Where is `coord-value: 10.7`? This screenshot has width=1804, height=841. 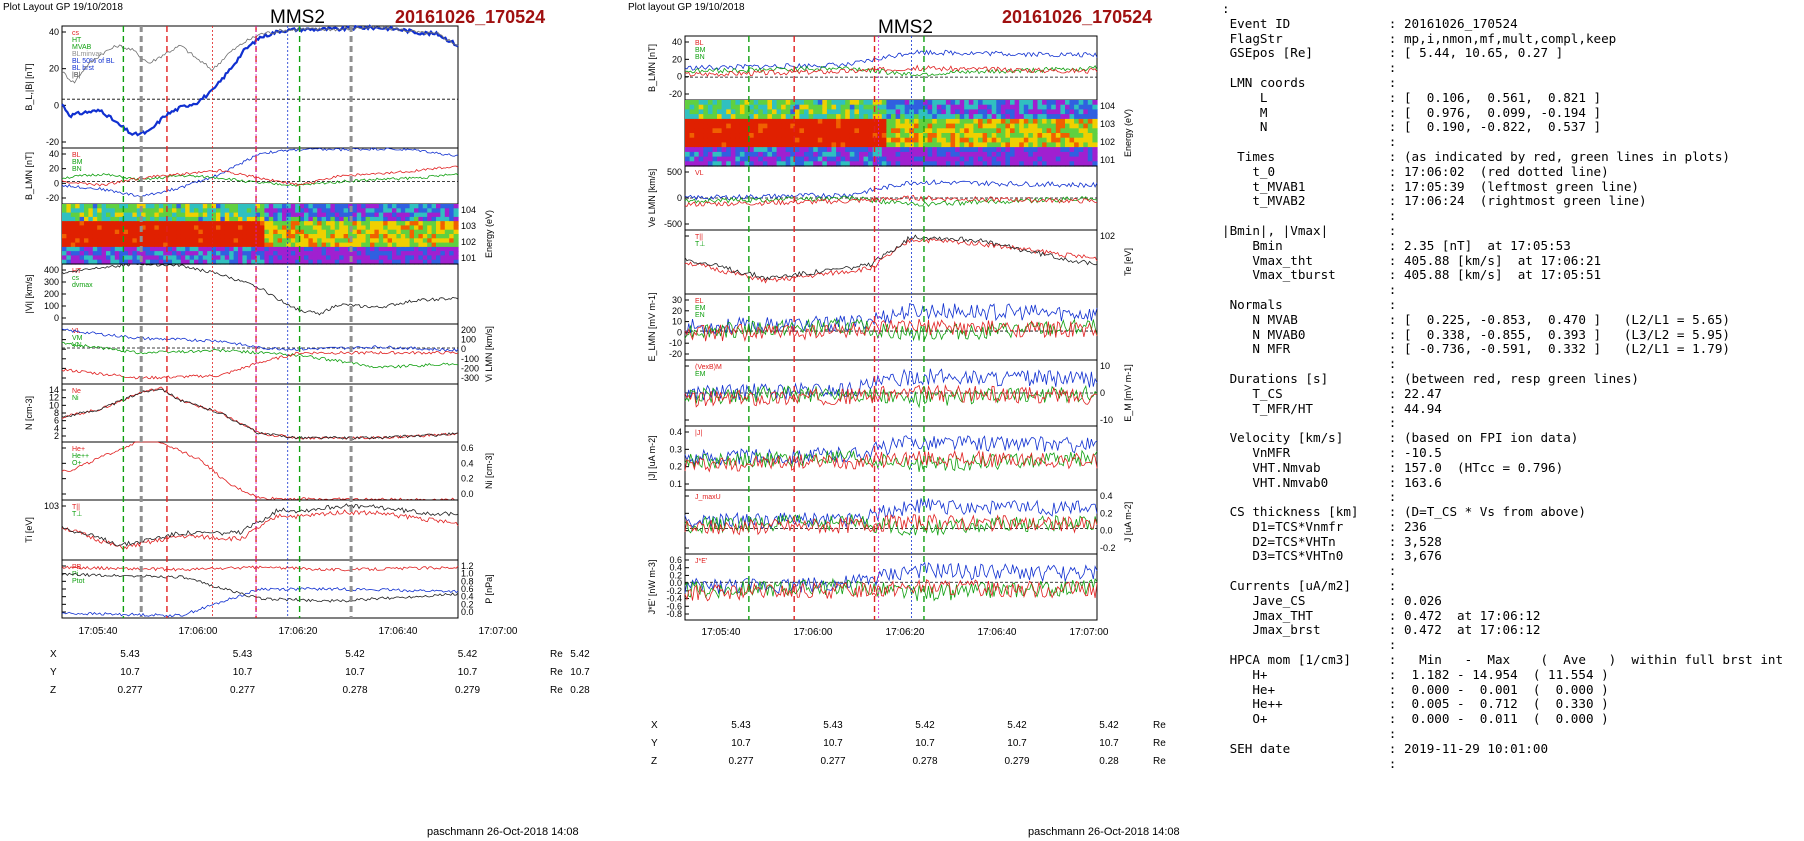
coord-value: 10.7 is located at coordinates (741, 743).